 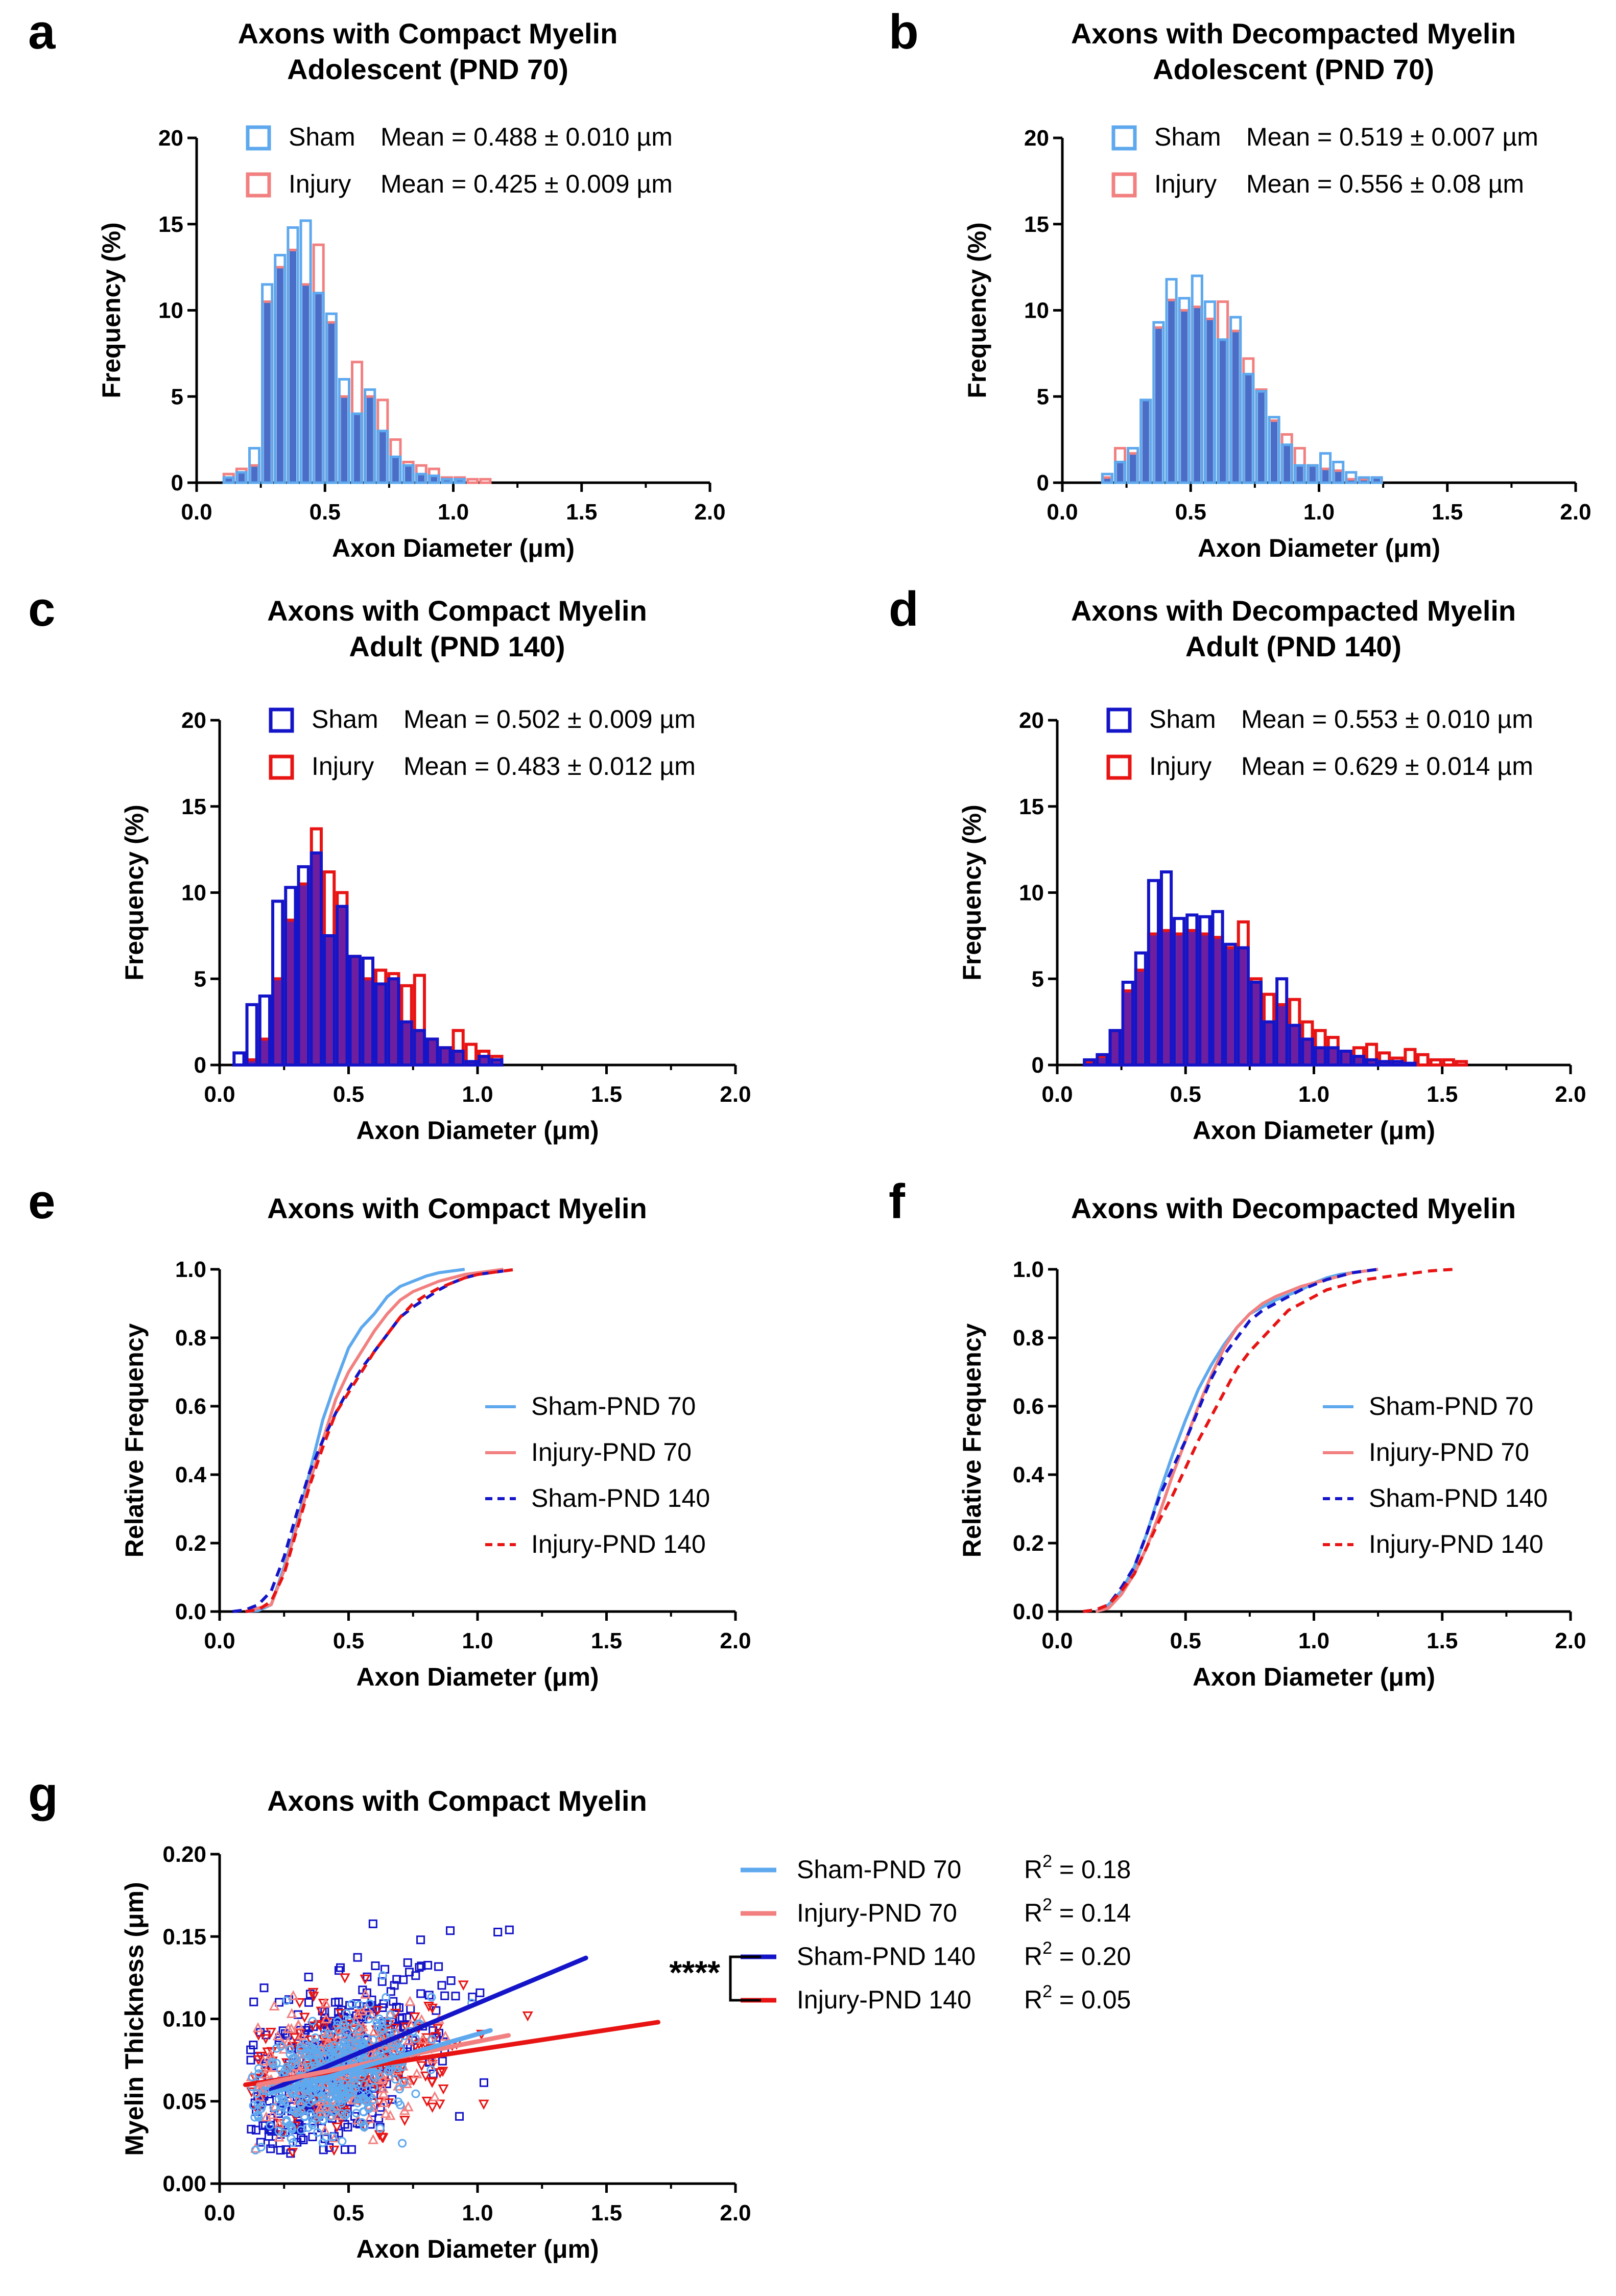 I want to click on legend-stat: Mean = 0.488 ± 0.010 µm, so click(x=527, y=137).